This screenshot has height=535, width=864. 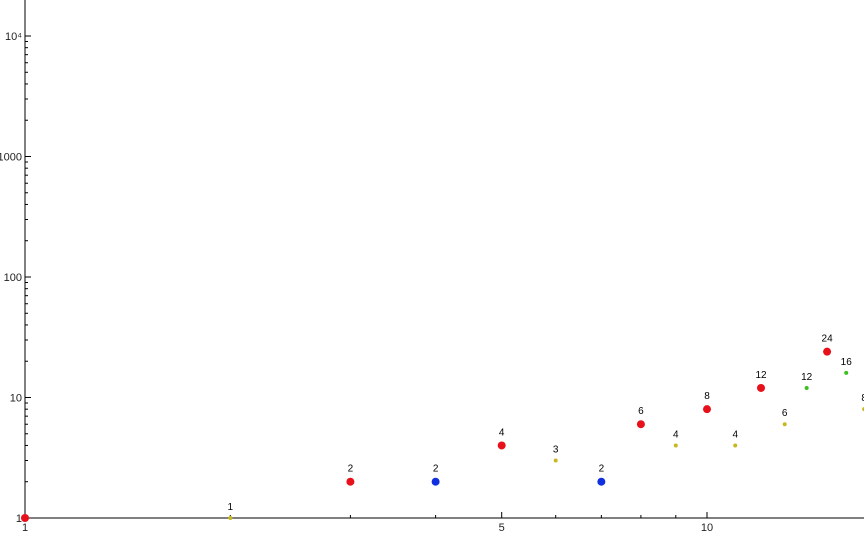 What do you see at coordinates (25, 528) in the screenshot?
I see `x-tick-label: 1` at bounding box center [25, 528].